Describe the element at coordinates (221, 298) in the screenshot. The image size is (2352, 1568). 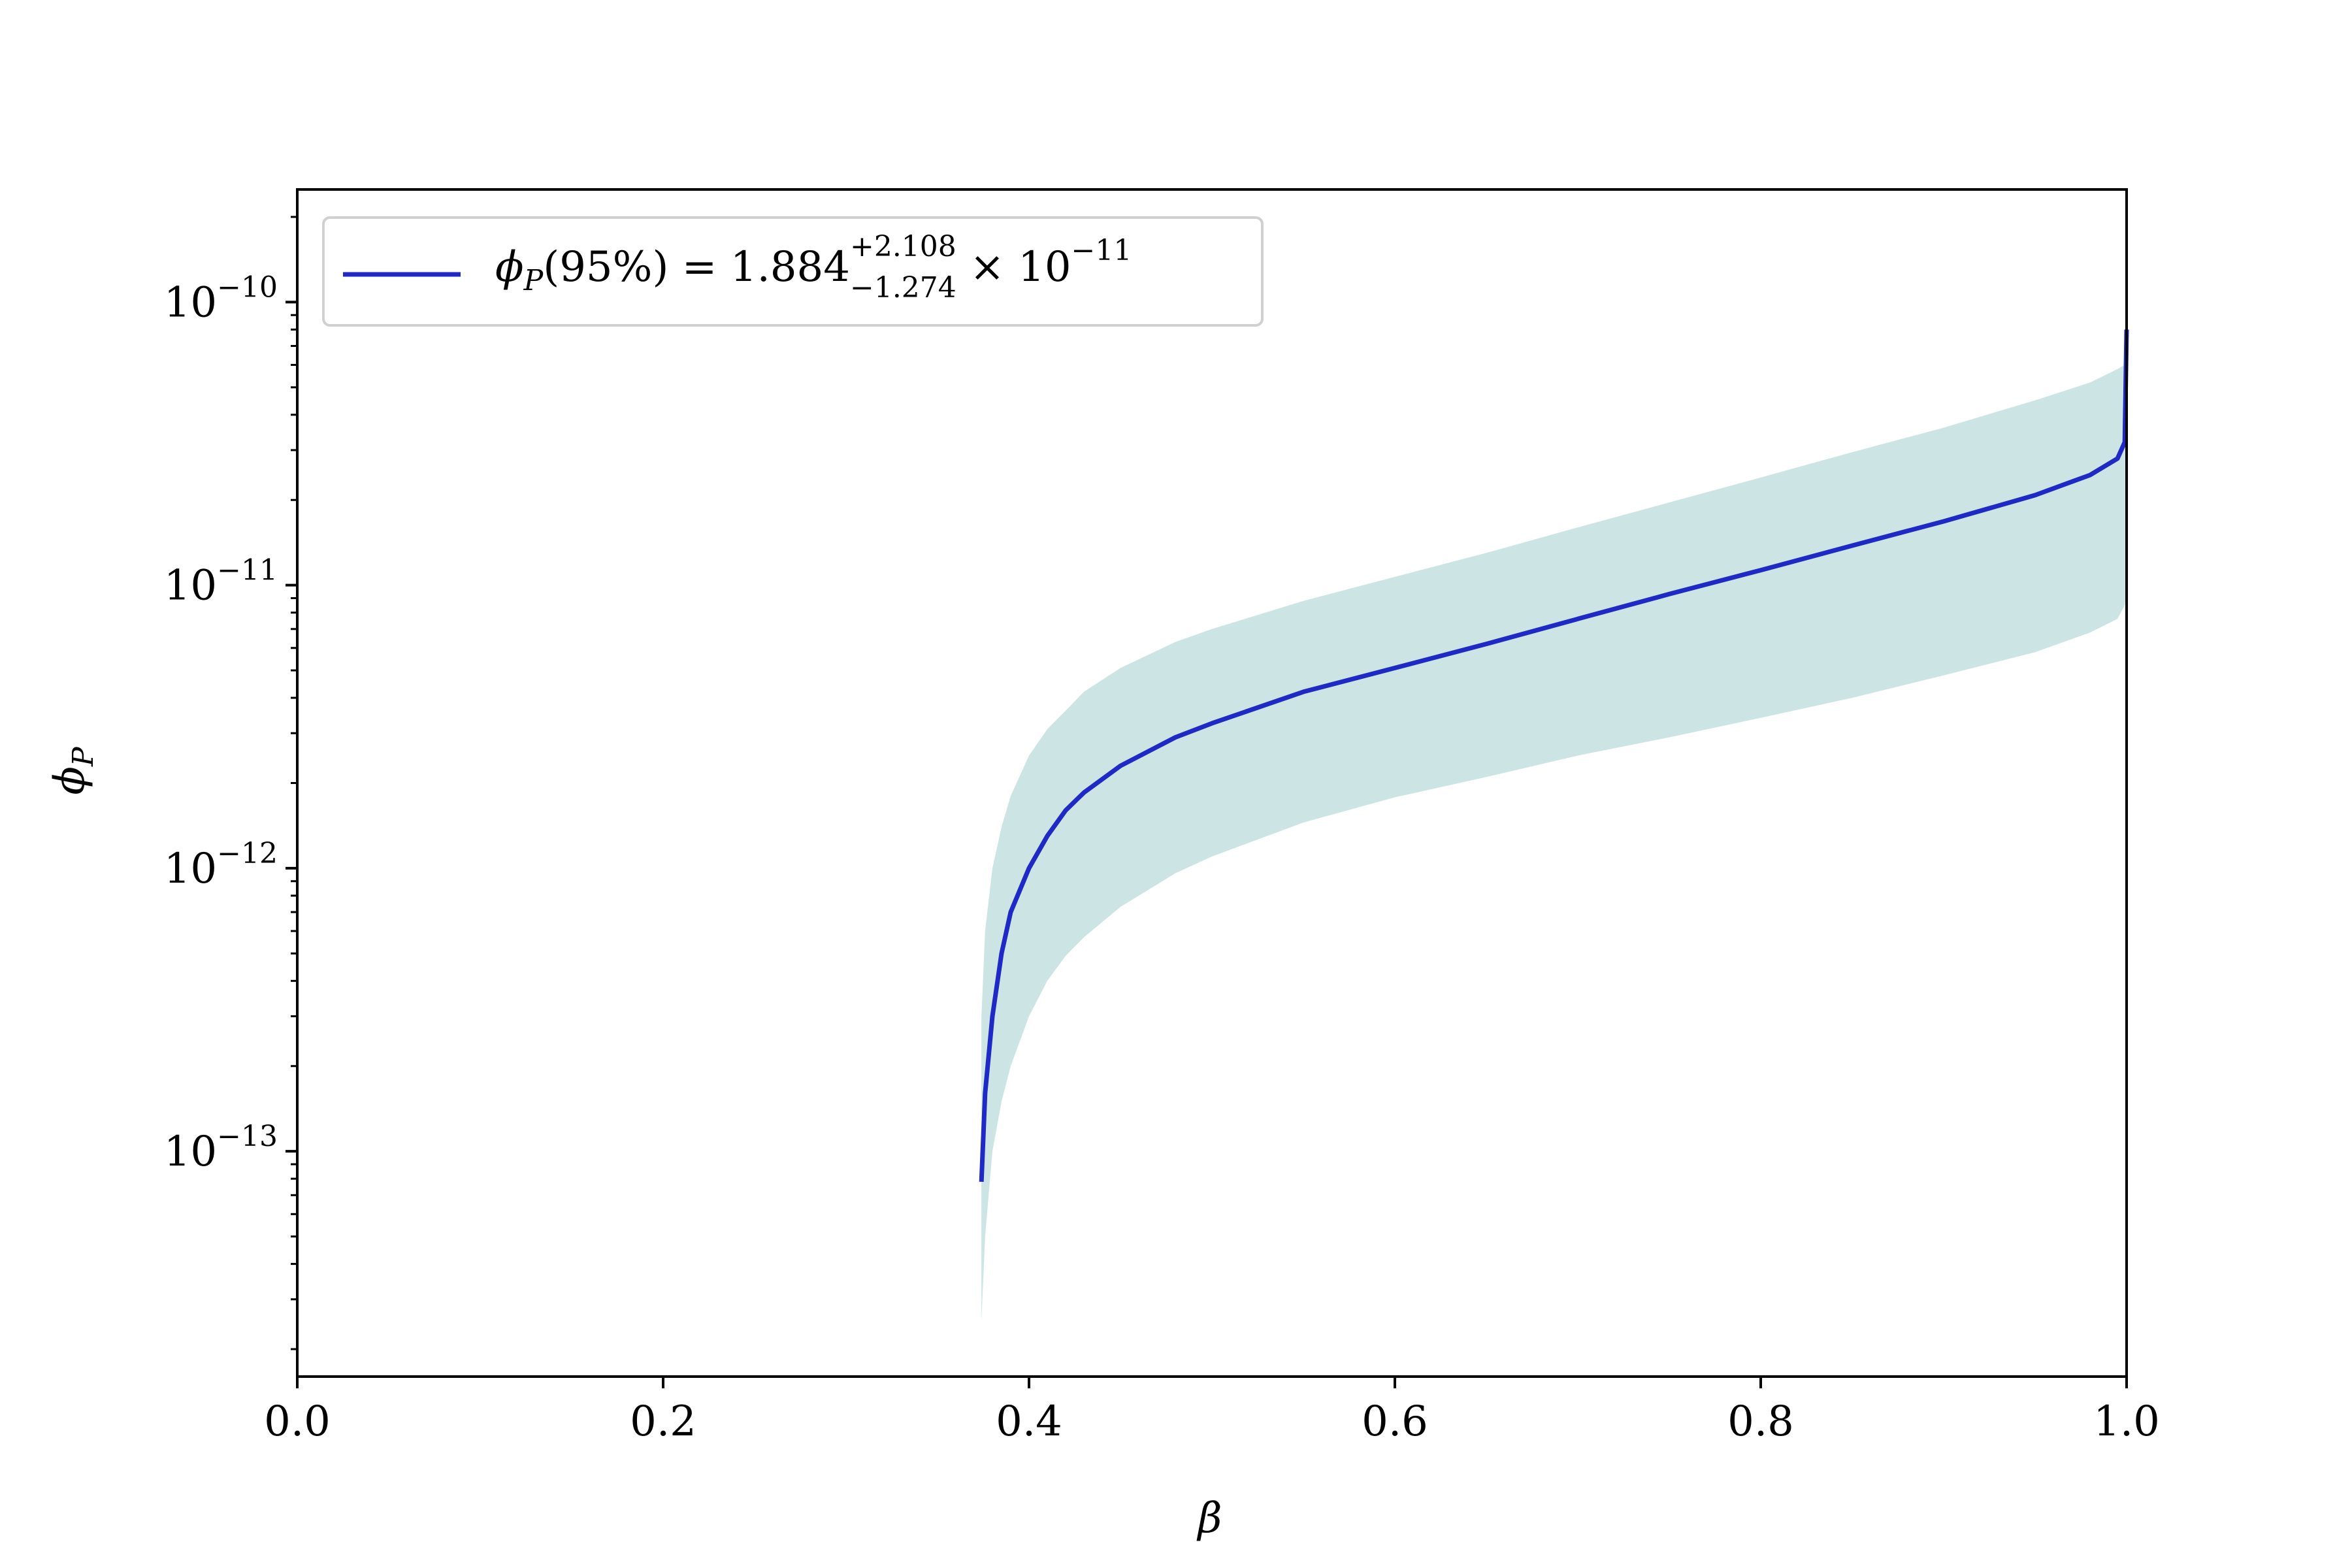
I see `y-tick-label: 10−10` at that location.